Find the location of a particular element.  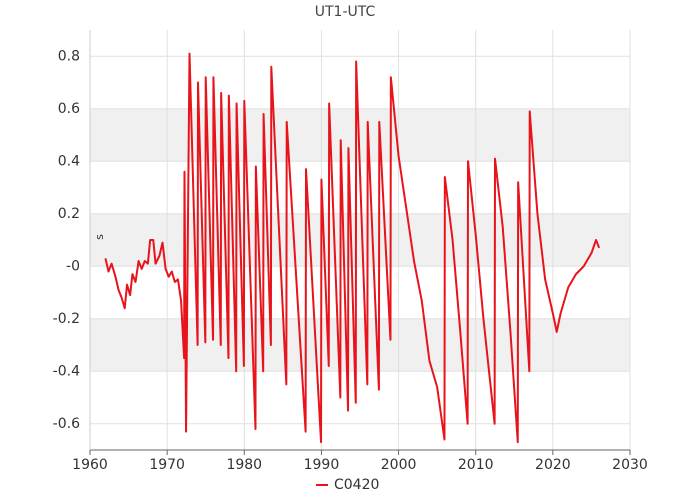

y-tick-label: -0.6 is located at coordinates (66, 424).